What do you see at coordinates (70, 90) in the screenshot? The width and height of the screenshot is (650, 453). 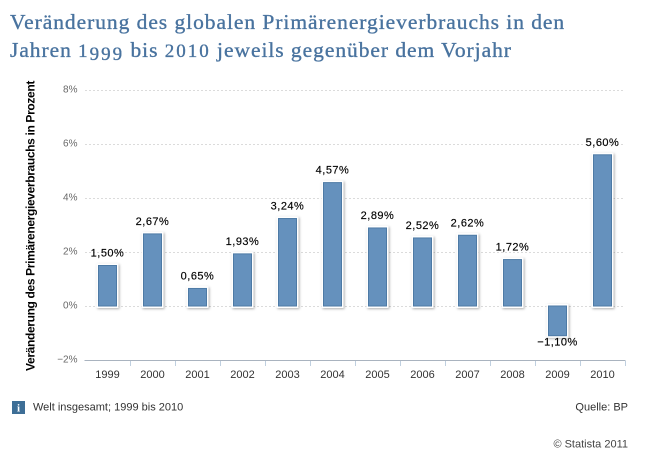 I see `svg-text: 8%` at bounding box center [70, 90].